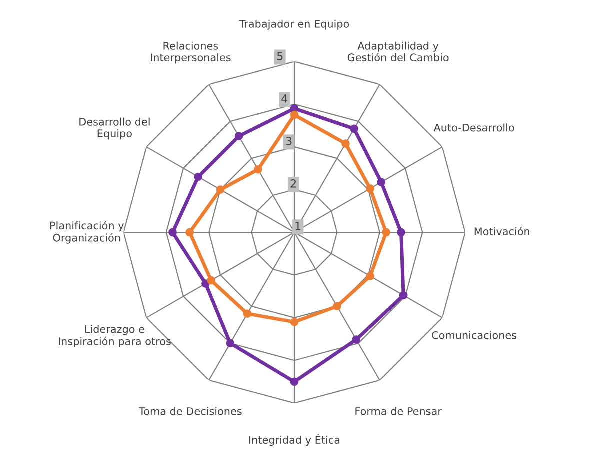 Image resolution: width=589 pixels, height=465 pixels. What do you see at coordinates (190, 411) in the screenshot?
I see `spoke-label: Toma de Decisiones` at bounding box center [190, 411].